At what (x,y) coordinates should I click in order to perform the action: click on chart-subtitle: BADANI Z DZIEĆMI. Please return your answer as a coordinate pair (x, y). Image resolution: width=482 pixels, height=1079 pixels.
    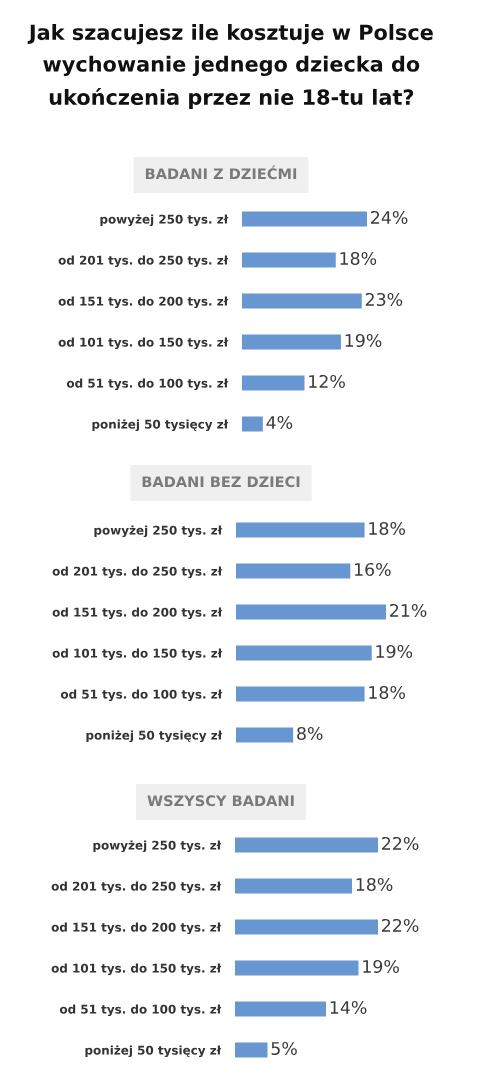
    Looking at the image, I should click on (221, 172).